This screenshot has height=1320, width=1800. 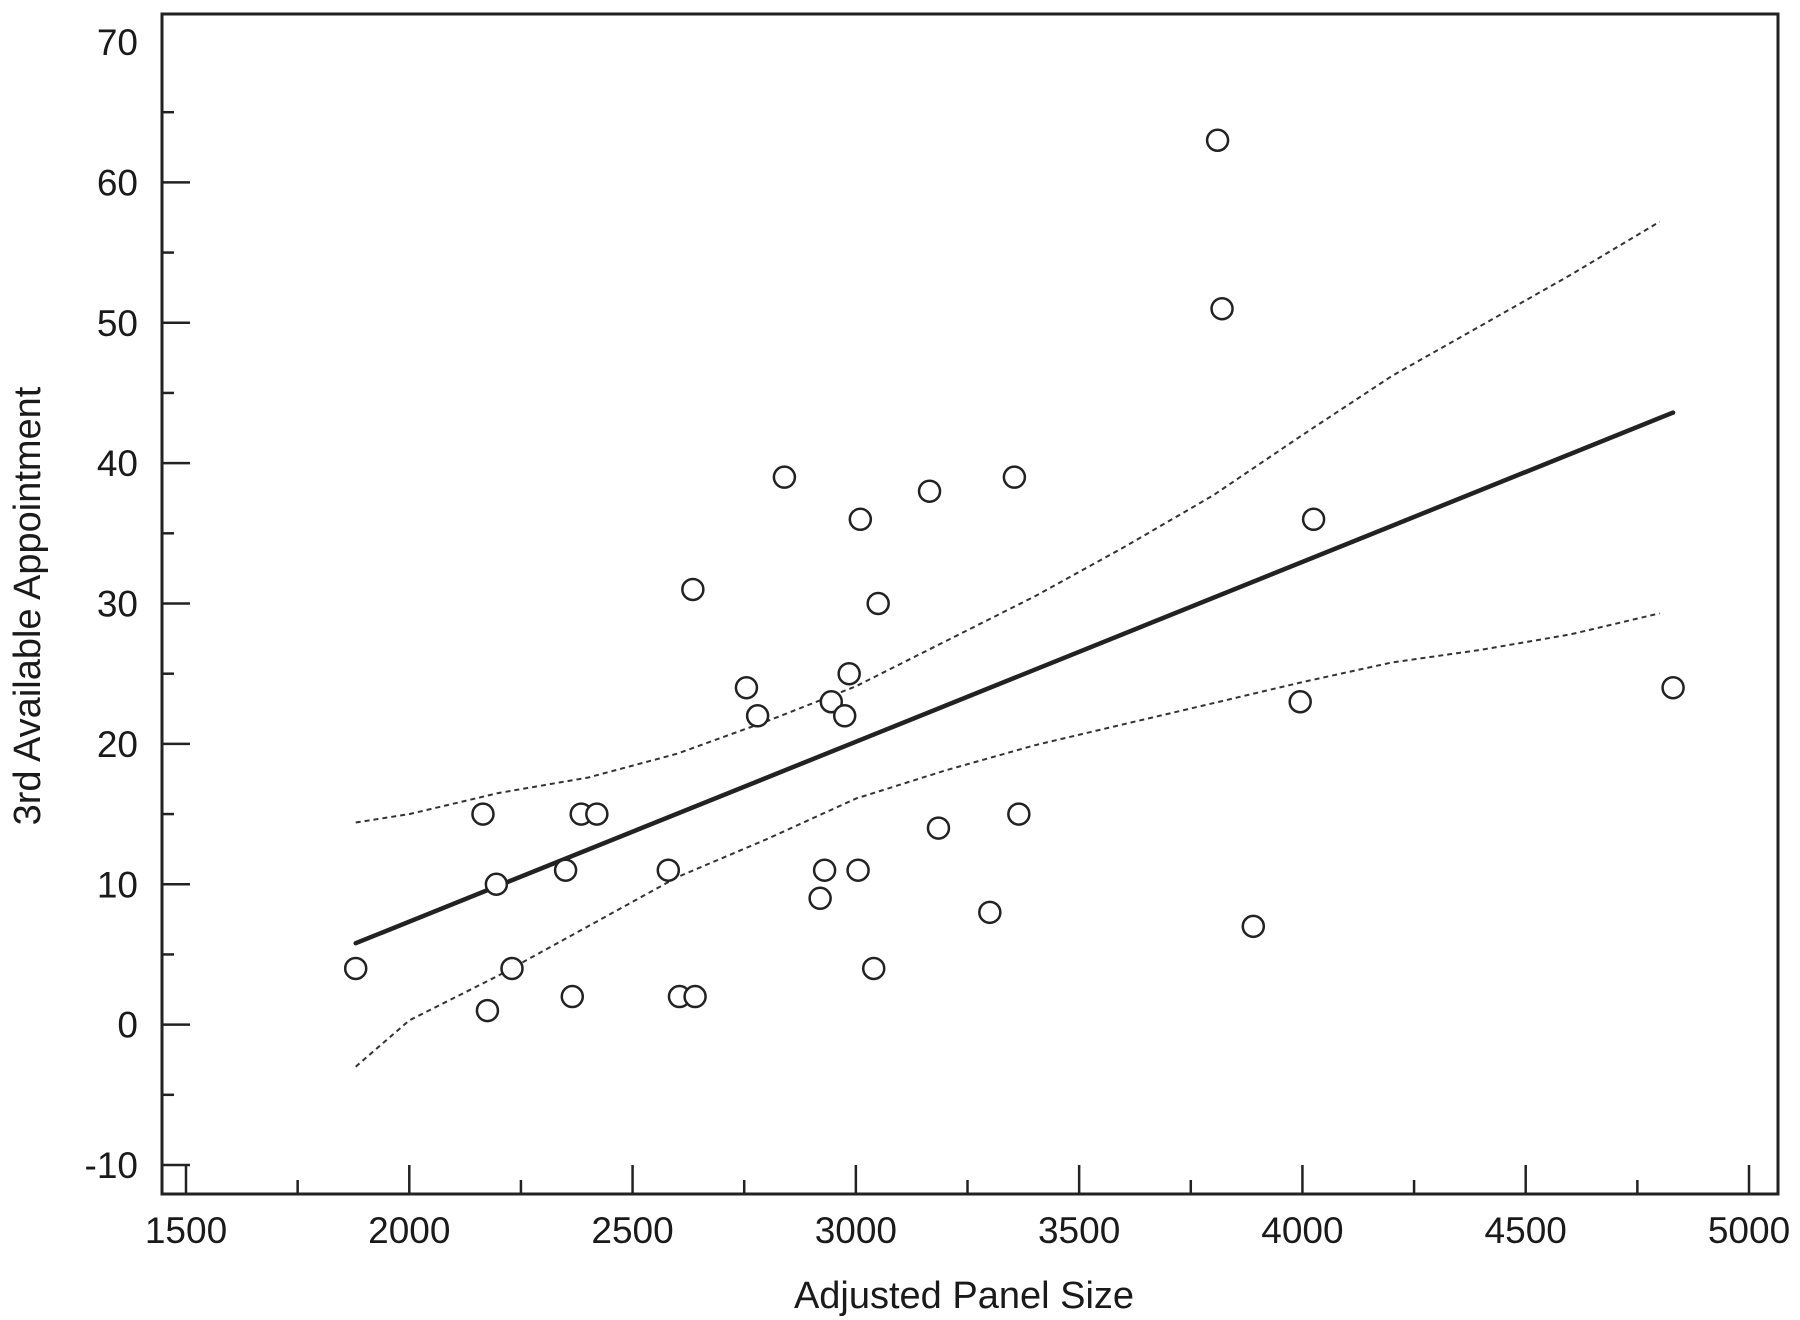 I want to click on y-tick-label: 30, so click(x=117, y=604).